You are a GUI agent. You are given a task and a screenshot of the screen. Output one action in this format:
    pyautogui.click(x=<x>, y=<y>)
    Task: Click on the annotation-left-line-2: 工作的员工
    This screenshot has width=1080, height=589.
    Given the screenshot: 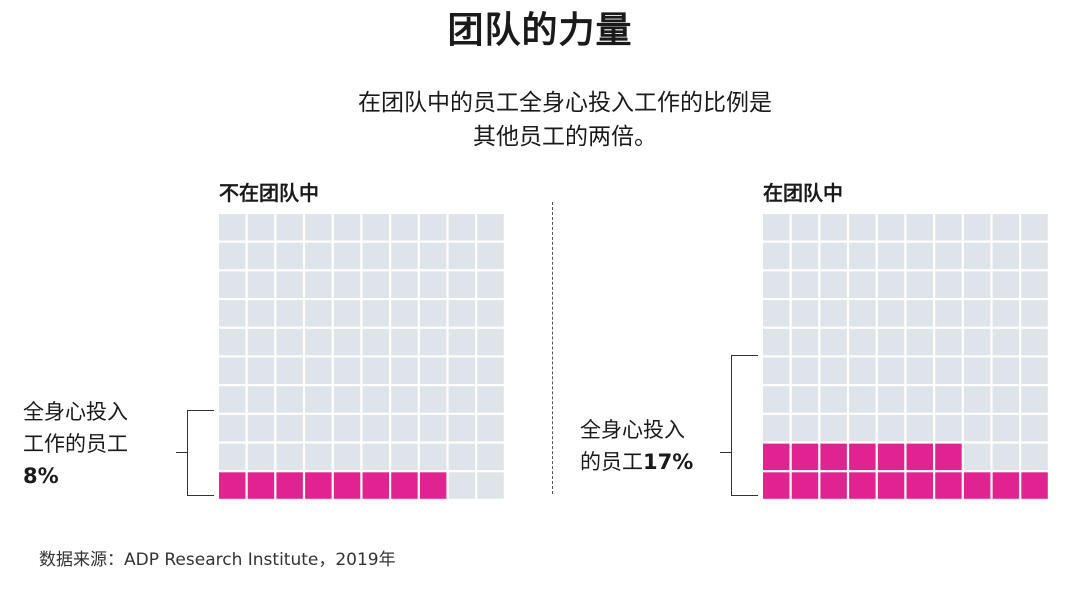 What is the action you would take?
    pyautogui.click(x=75, y=444)
    